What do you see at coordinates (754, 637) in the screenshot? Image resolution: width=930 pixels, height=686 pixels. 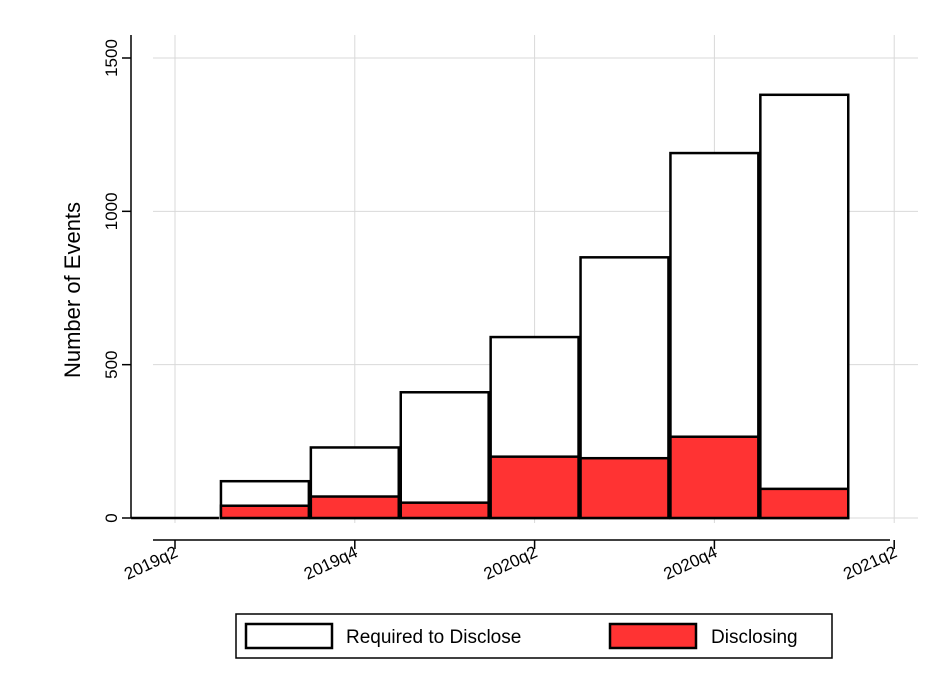 I see `legend-label-disclosing: Disclosing` at bounding box center [754, 637].